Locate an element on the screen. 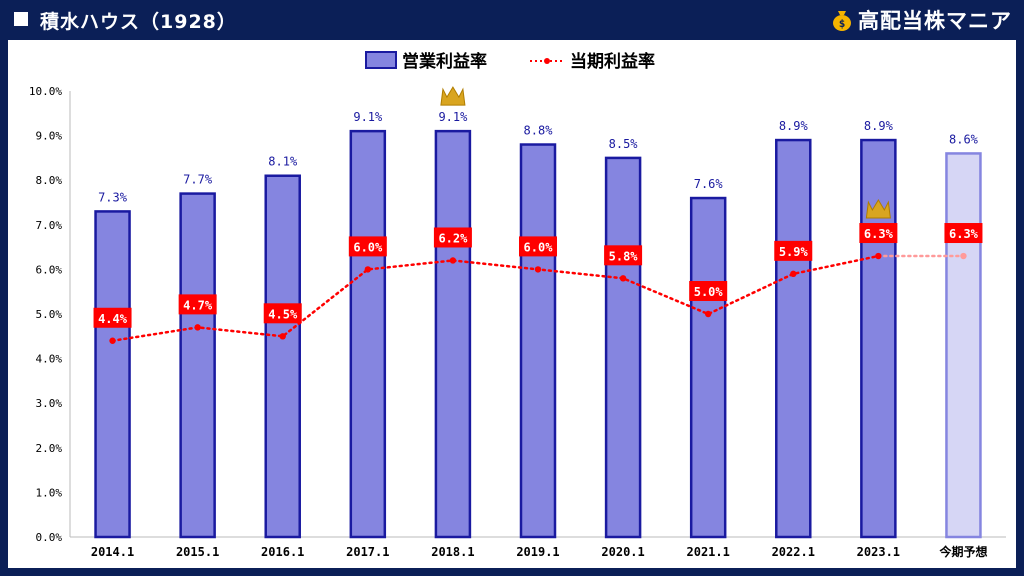  y-tick-label: 7.0% is located at coordinates (49, 225).